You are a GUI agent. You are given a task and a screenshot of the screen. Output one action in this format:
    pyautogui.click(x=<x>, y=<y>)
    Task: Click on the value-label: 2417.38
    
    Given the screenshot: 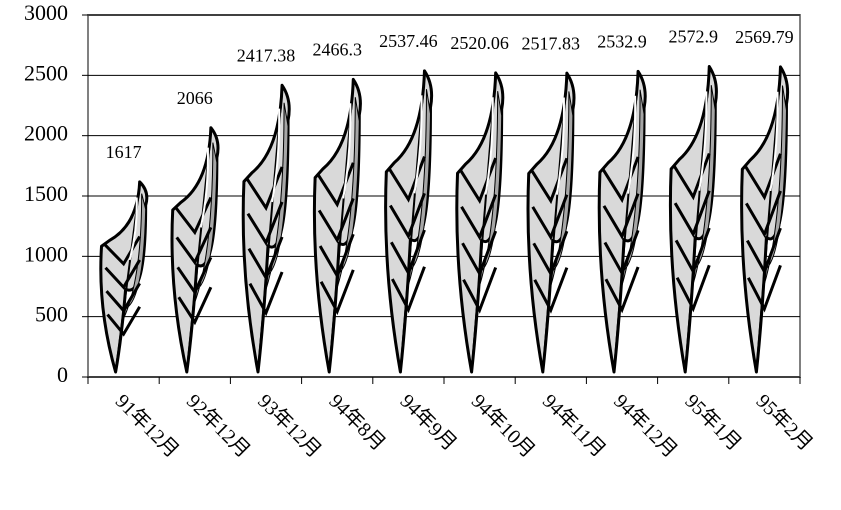 What is the action you would take?
    pyautogui.click(x=266, y=55)
    